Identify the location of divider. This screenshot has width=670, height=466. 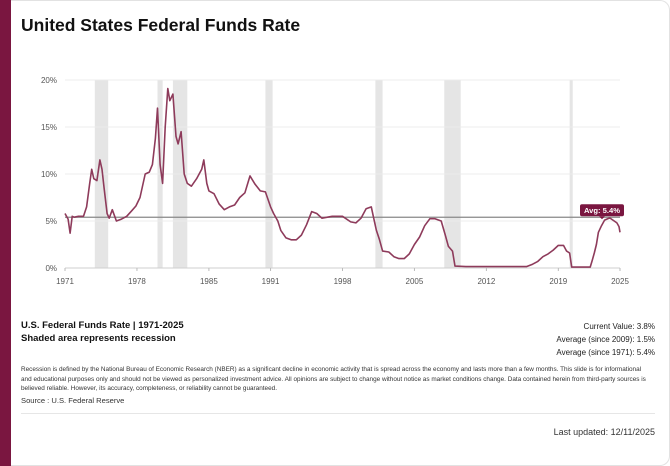
(338, 413).